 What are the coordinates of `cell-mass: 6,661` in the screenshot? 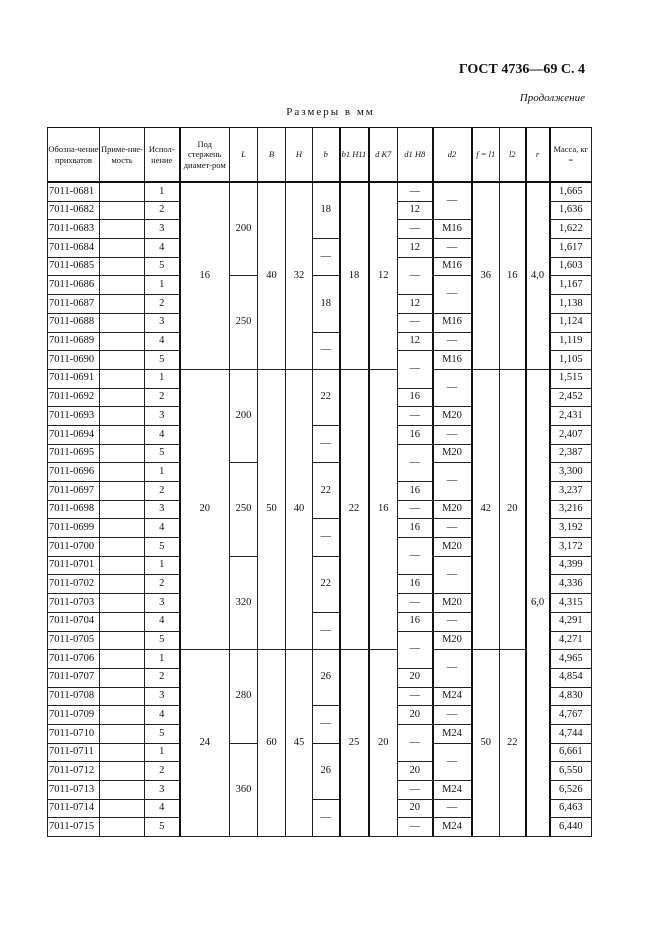 It's located at (570, 752).